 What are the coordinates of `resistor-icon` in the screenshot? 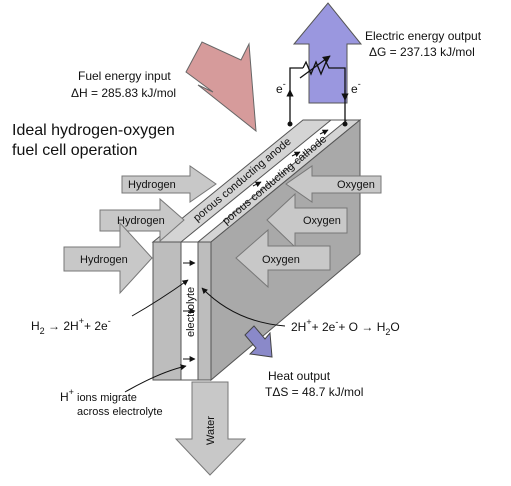 It's located at (317, 68).